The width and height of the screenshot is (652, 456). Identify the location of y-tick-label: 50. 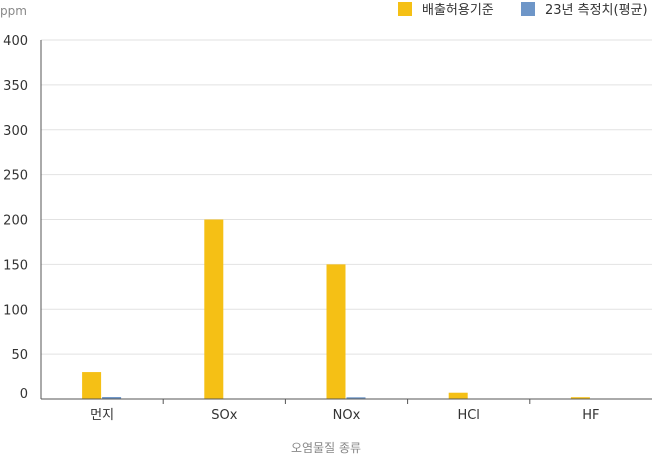
(19, 355).